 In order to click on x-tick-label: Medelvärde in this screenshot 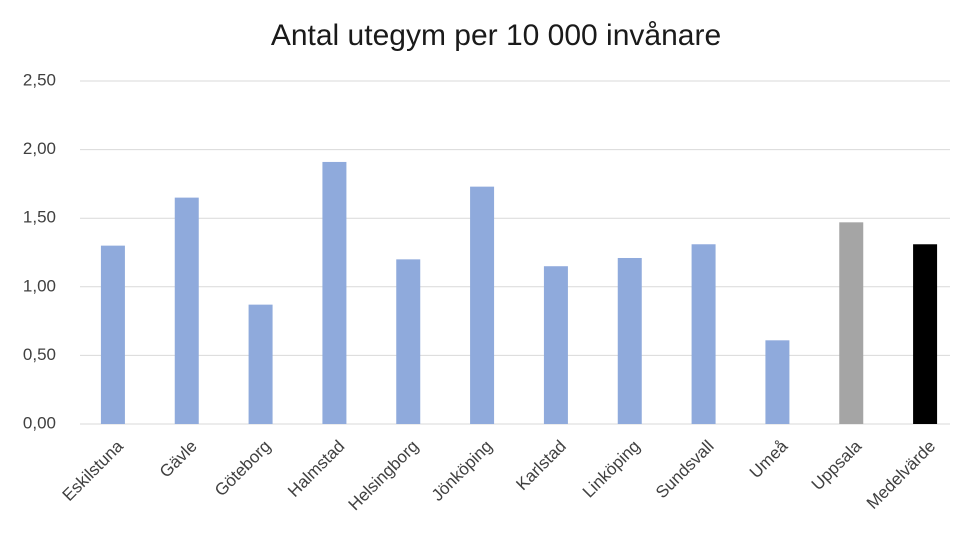, I will do `click(901, 475)`.